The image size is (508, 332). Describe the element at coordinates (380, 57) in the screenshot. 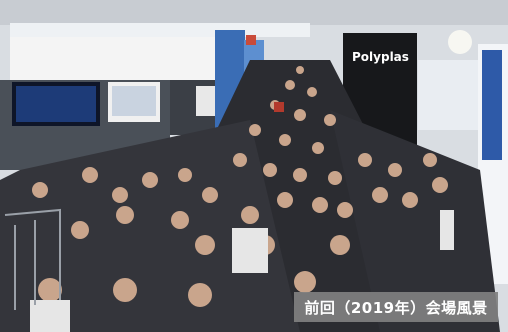

I see `booth-sign-text: Polyplas` at that location.